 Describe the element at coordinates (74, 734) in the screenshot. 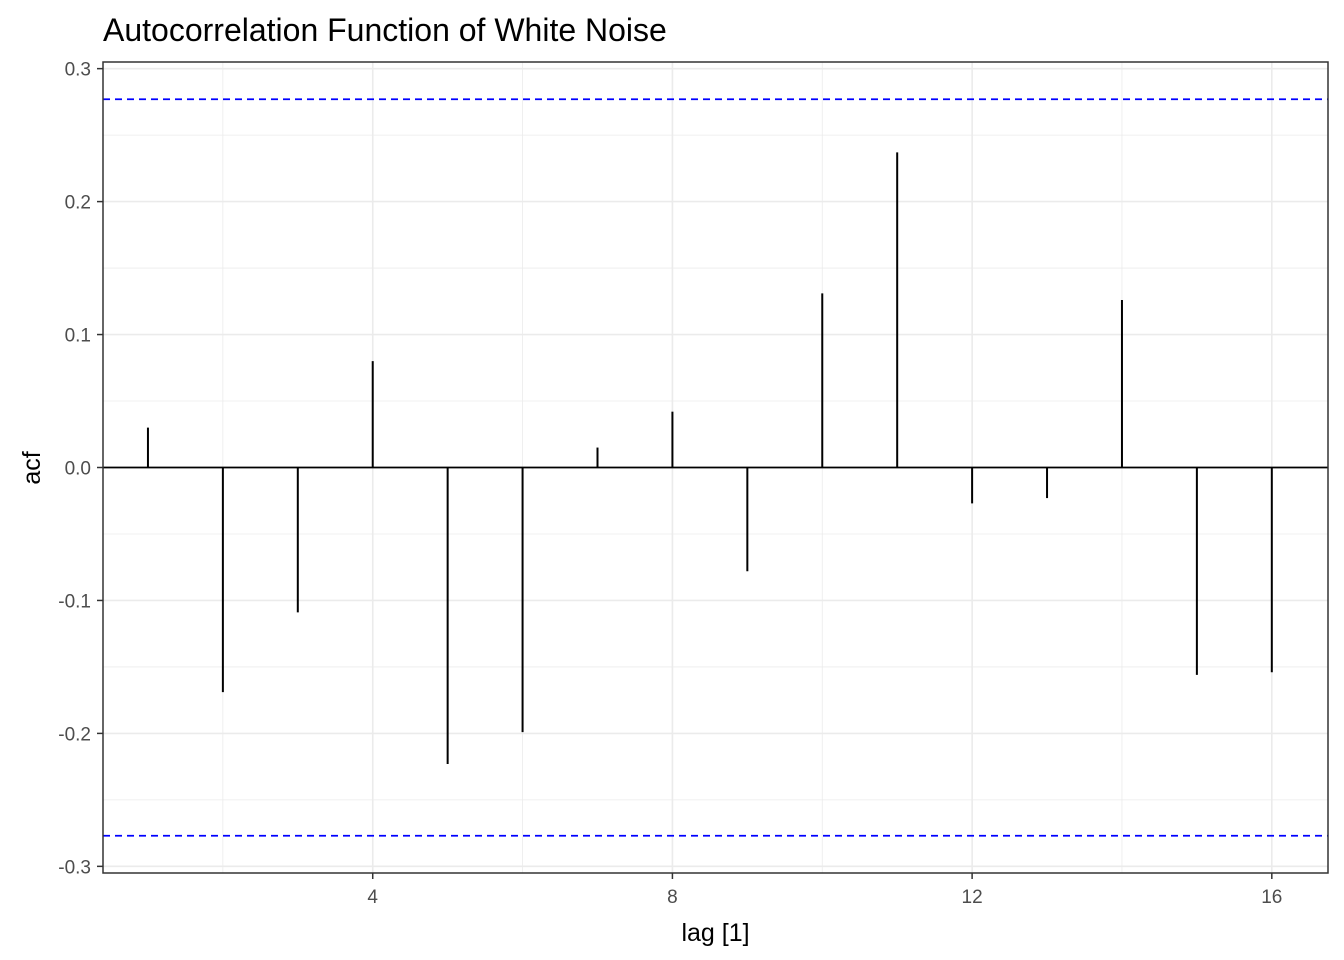

I see `y-tick-label: -0.2` at that location.